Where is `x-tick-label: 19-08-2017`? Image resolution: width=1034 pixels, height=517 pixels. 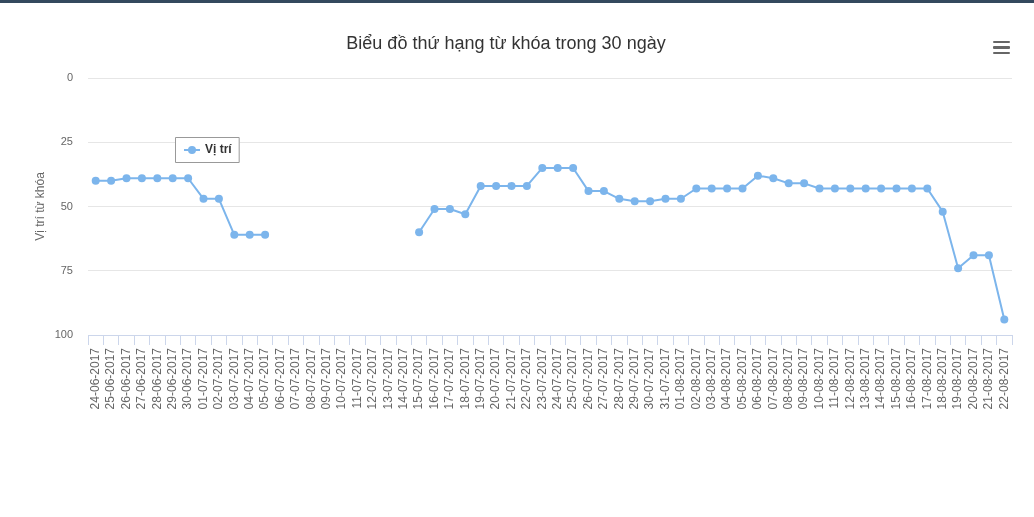
x-tick-label: 19-08-2017 is located at coordinates (957, 378).